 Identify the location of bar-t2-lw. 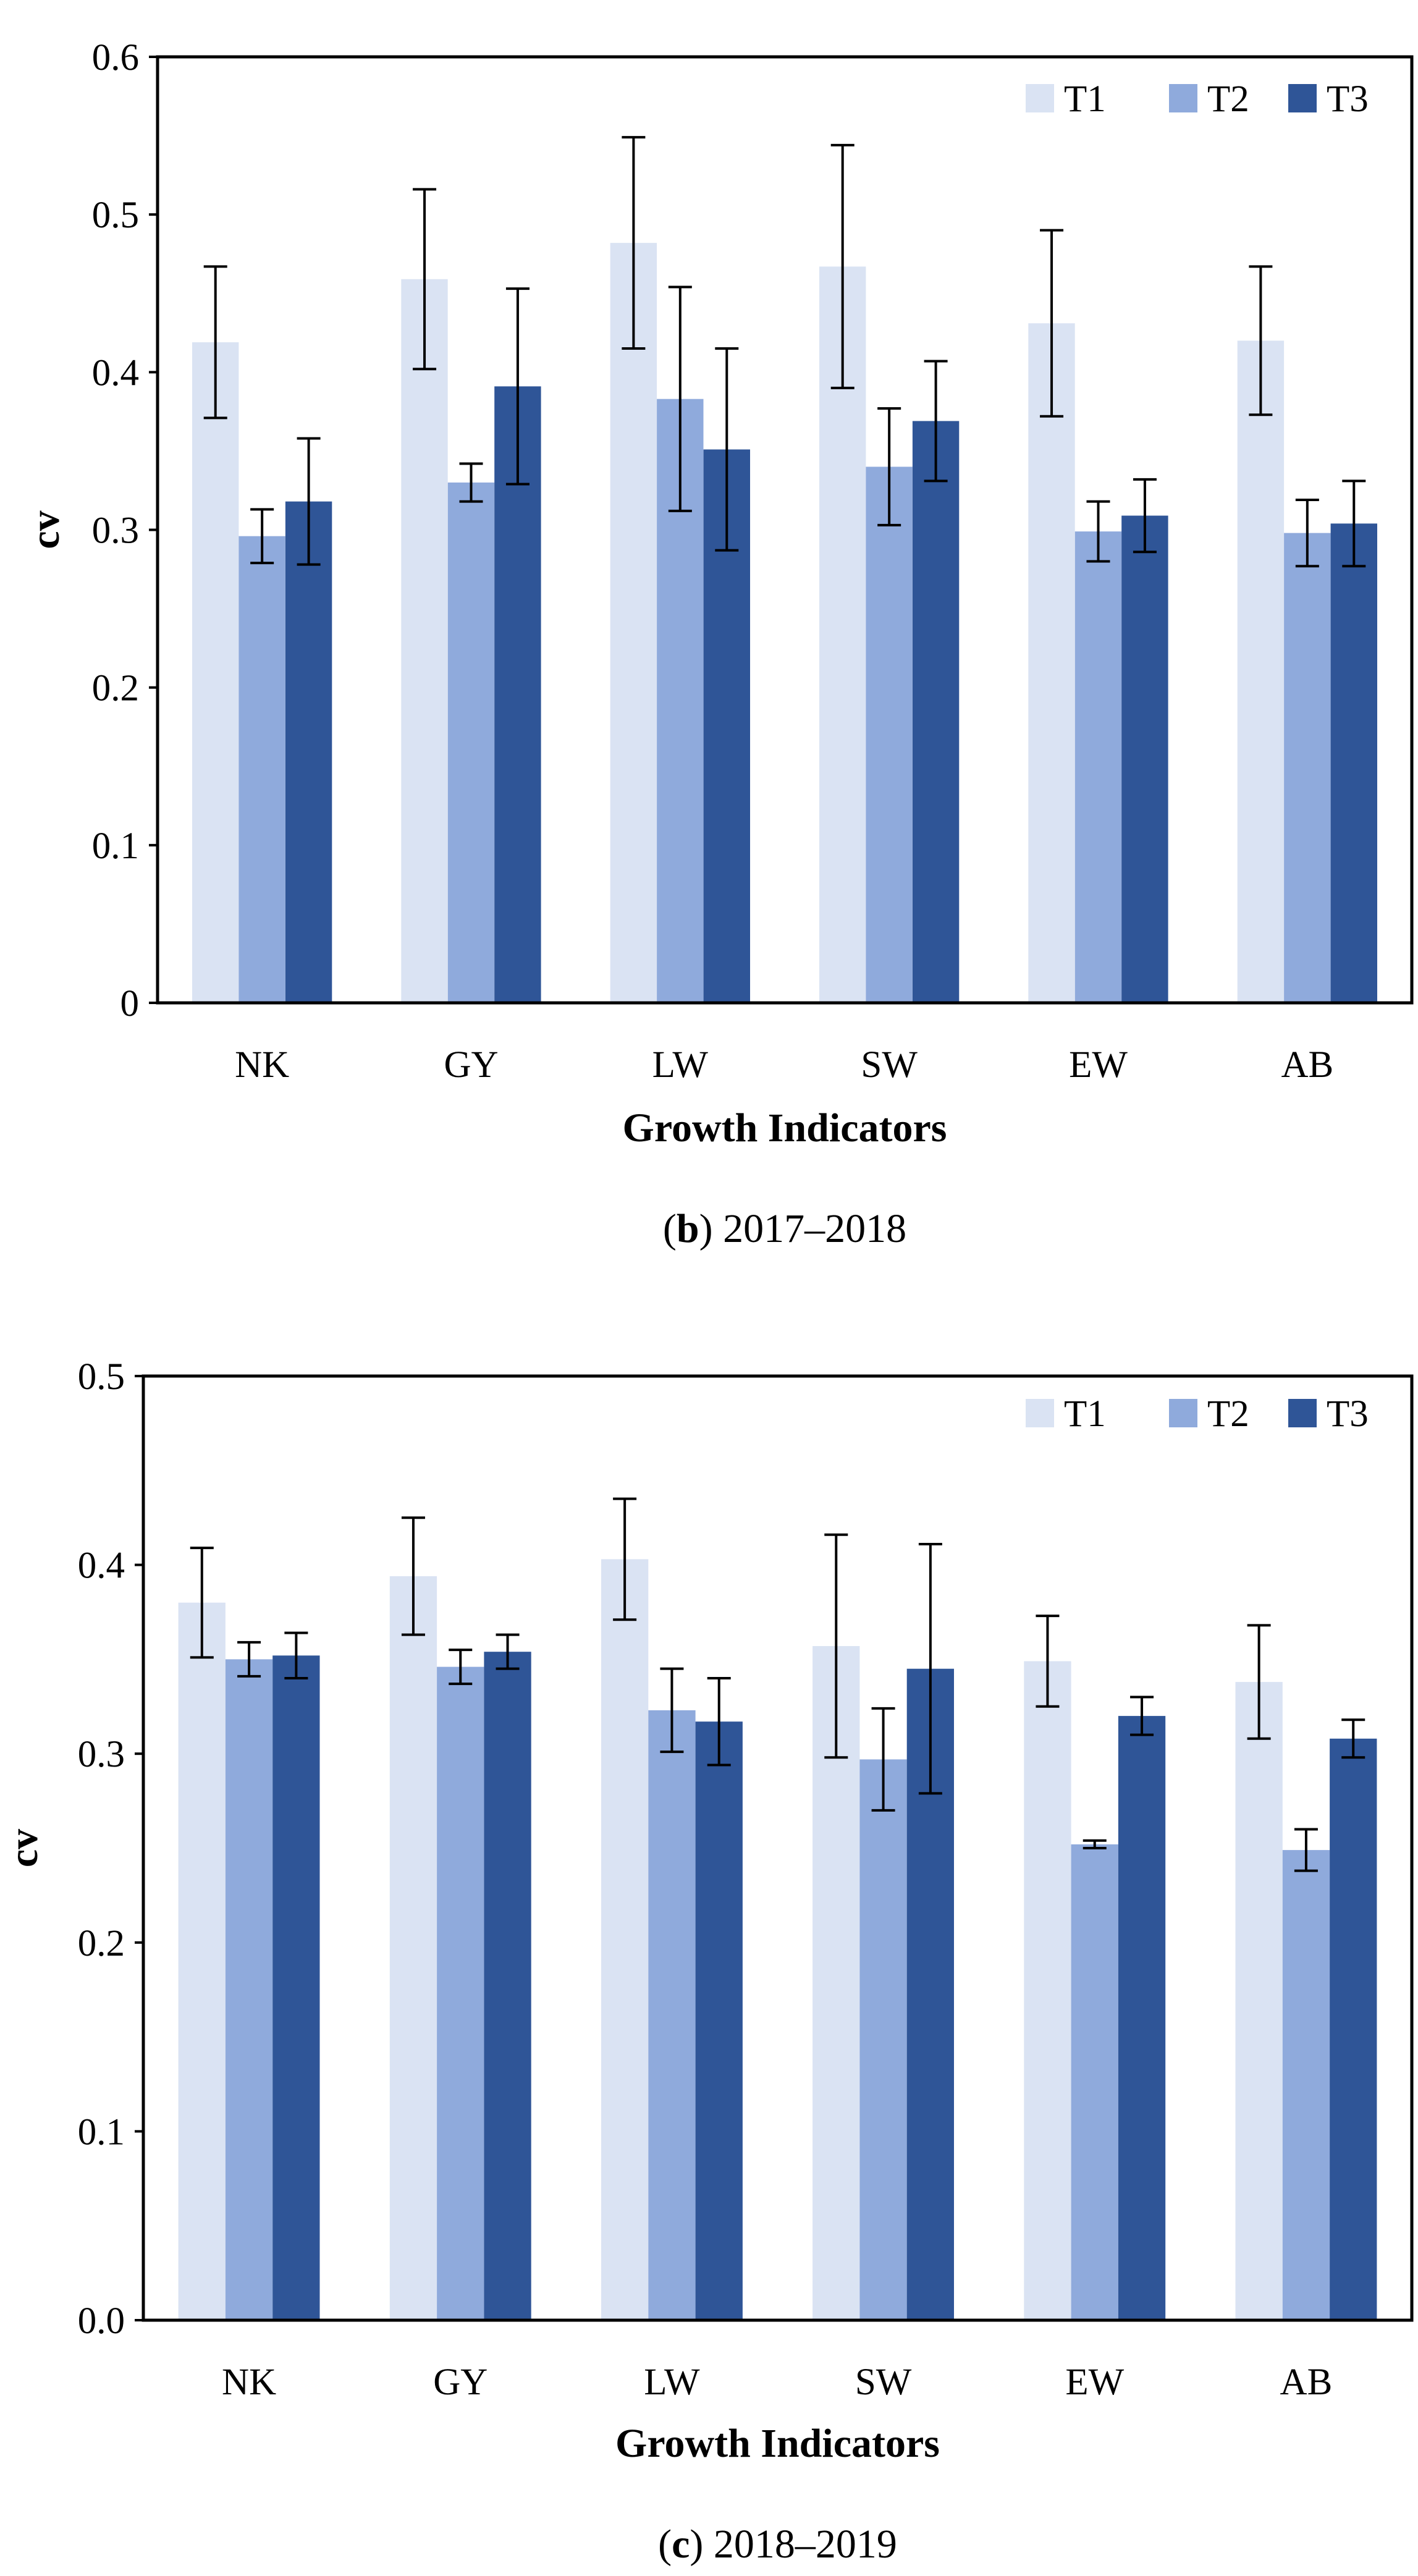
(672, 2015).